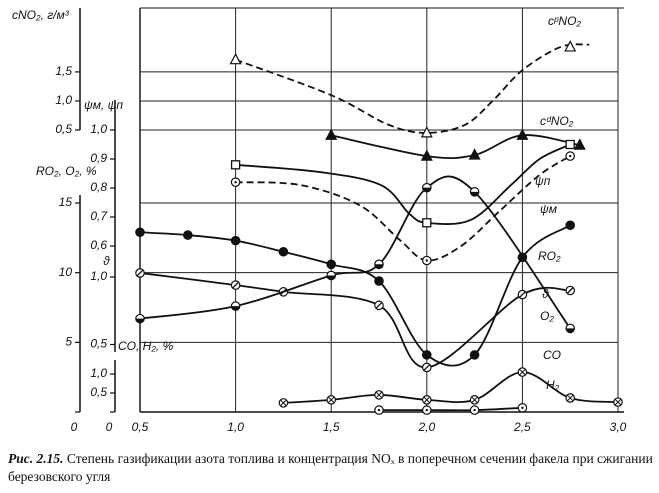 This screenshot has height=493, width=659. Describe the element at coordinates (98, 158) in the screenshot. I see `y-tick-label: 0,9` at that location.